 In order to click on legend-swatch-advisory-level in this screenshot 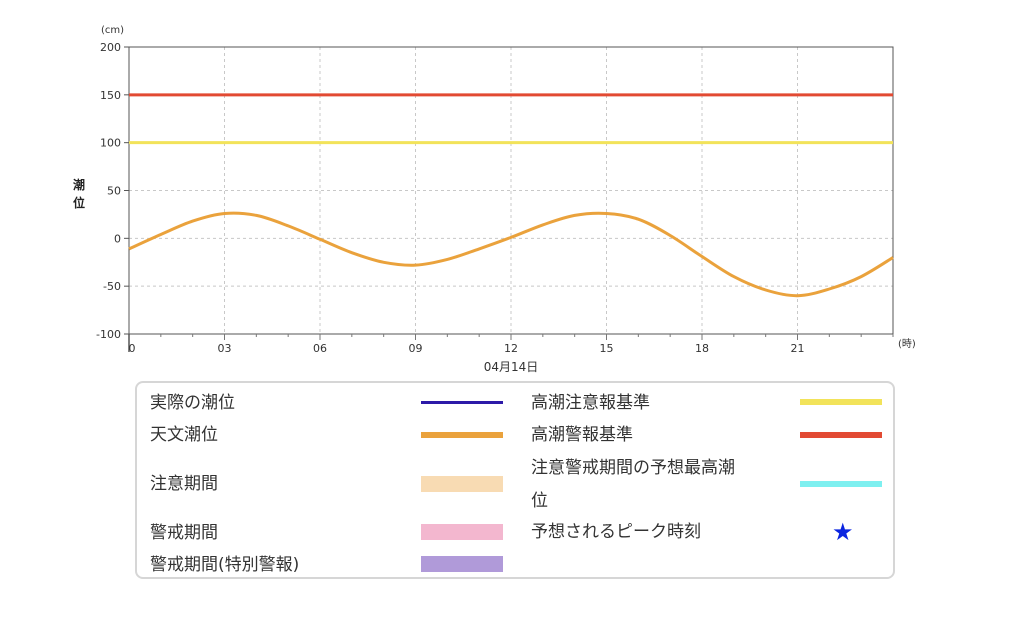, I will do `click(841, 402)`.